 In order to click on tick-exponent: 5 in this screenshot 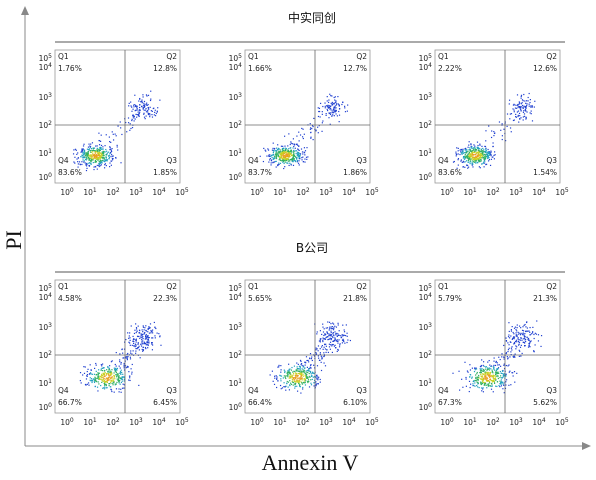, I will do `click(50, 286)`.